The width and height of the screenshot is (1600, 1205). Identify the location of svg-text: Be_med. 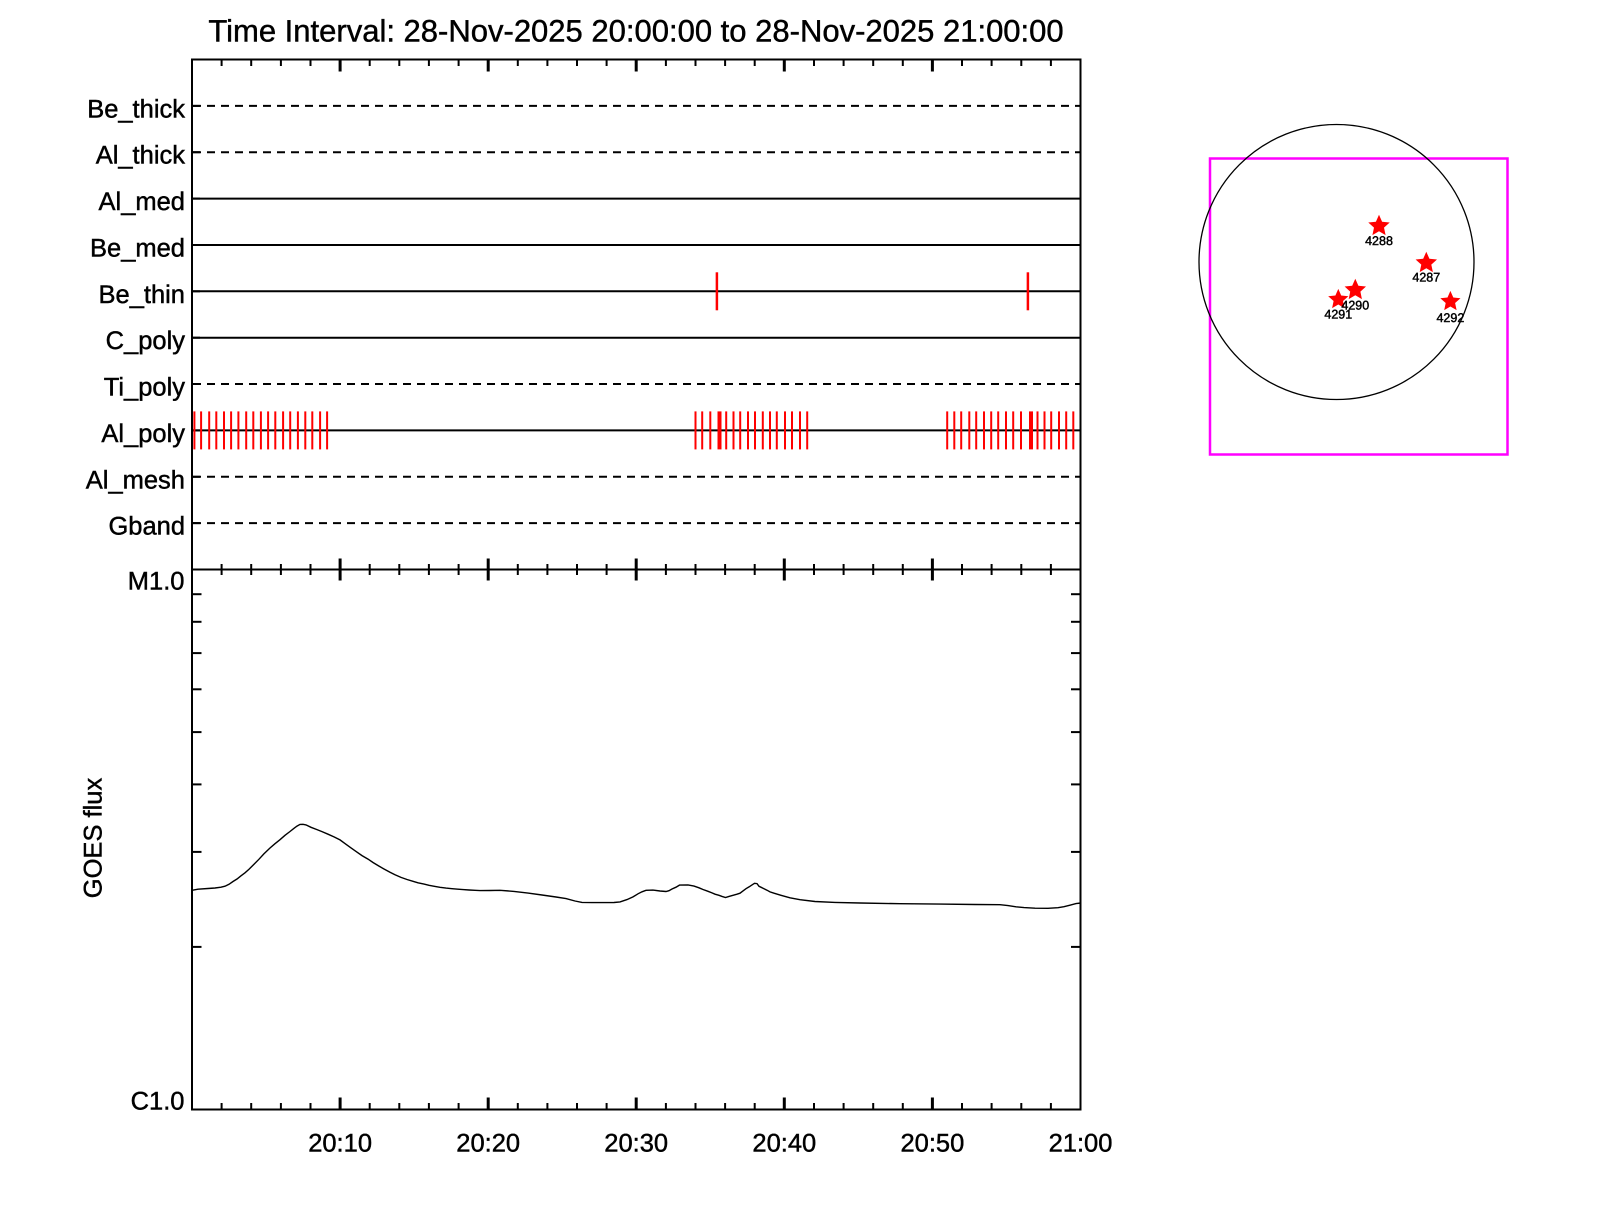
(137, 249).